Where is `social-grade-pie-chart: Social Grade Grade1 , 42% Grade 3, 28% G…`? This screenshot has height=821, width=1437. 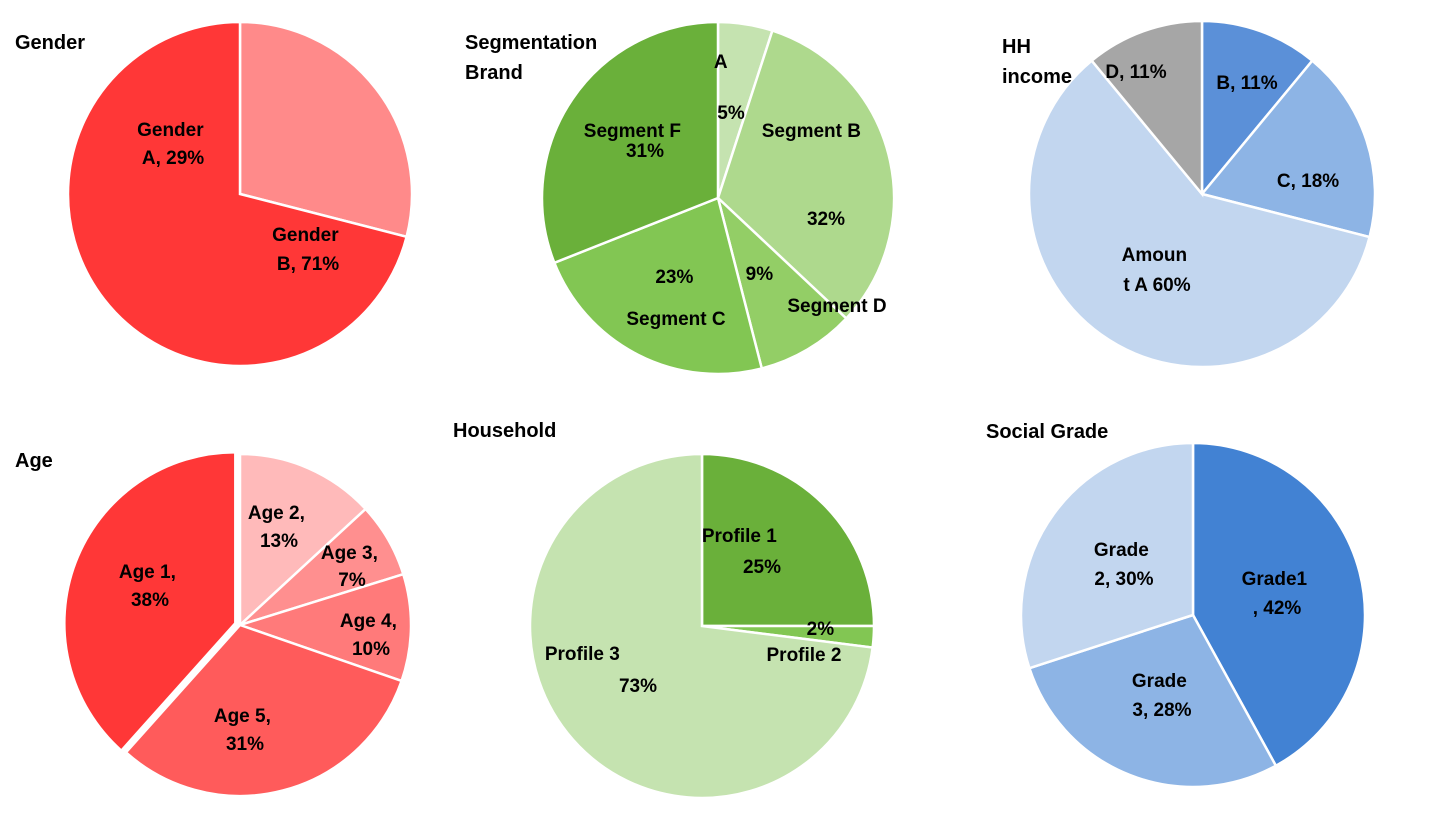 social-grade-pie-chart: Social Grade Grade1 , 42% Grade 3, 28% G… is located at coordinates (1176, 605).